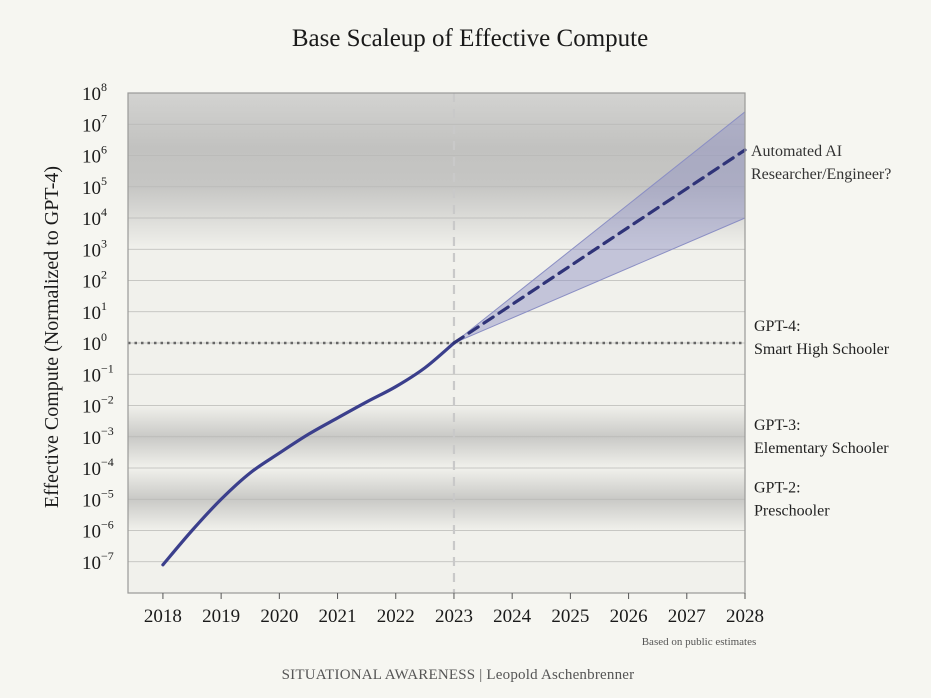 This screenshot has width=931, height=698. What do you see at coordinates (94, 186) in the screenshot?
I see `y-tick-label: 10⁵` at bounding box center [94, 186].